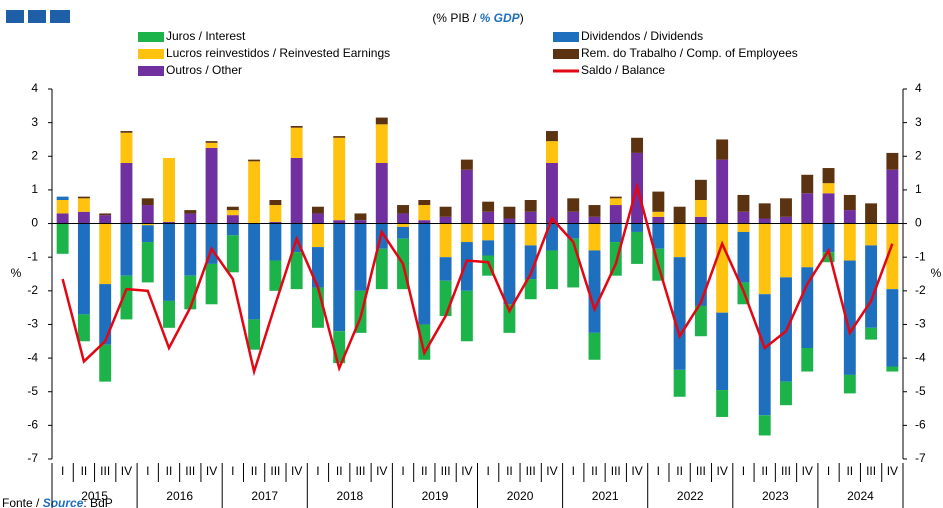 Image resolution: width=943 pixels, height=508 pixels. Describe the element at coordinates (34, 189) in the screenshot. I see `y-tick-label: 1` at that location.